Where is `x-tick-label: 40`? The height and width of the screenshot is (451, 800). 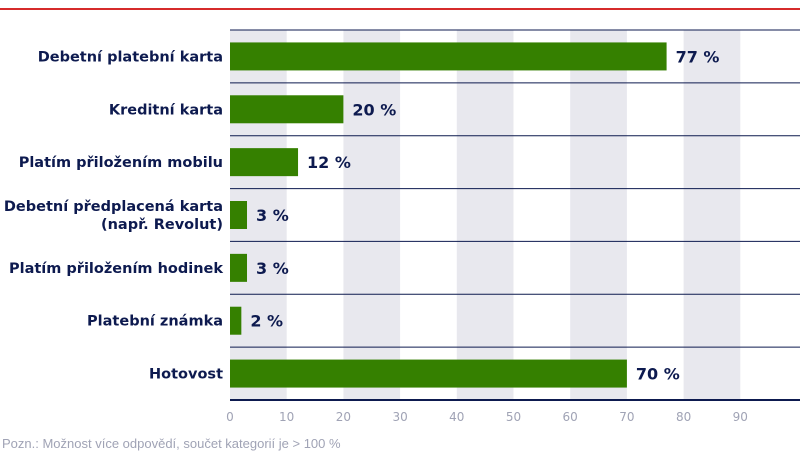
x-tick-label: 40 is located at coordinates (456, 417).